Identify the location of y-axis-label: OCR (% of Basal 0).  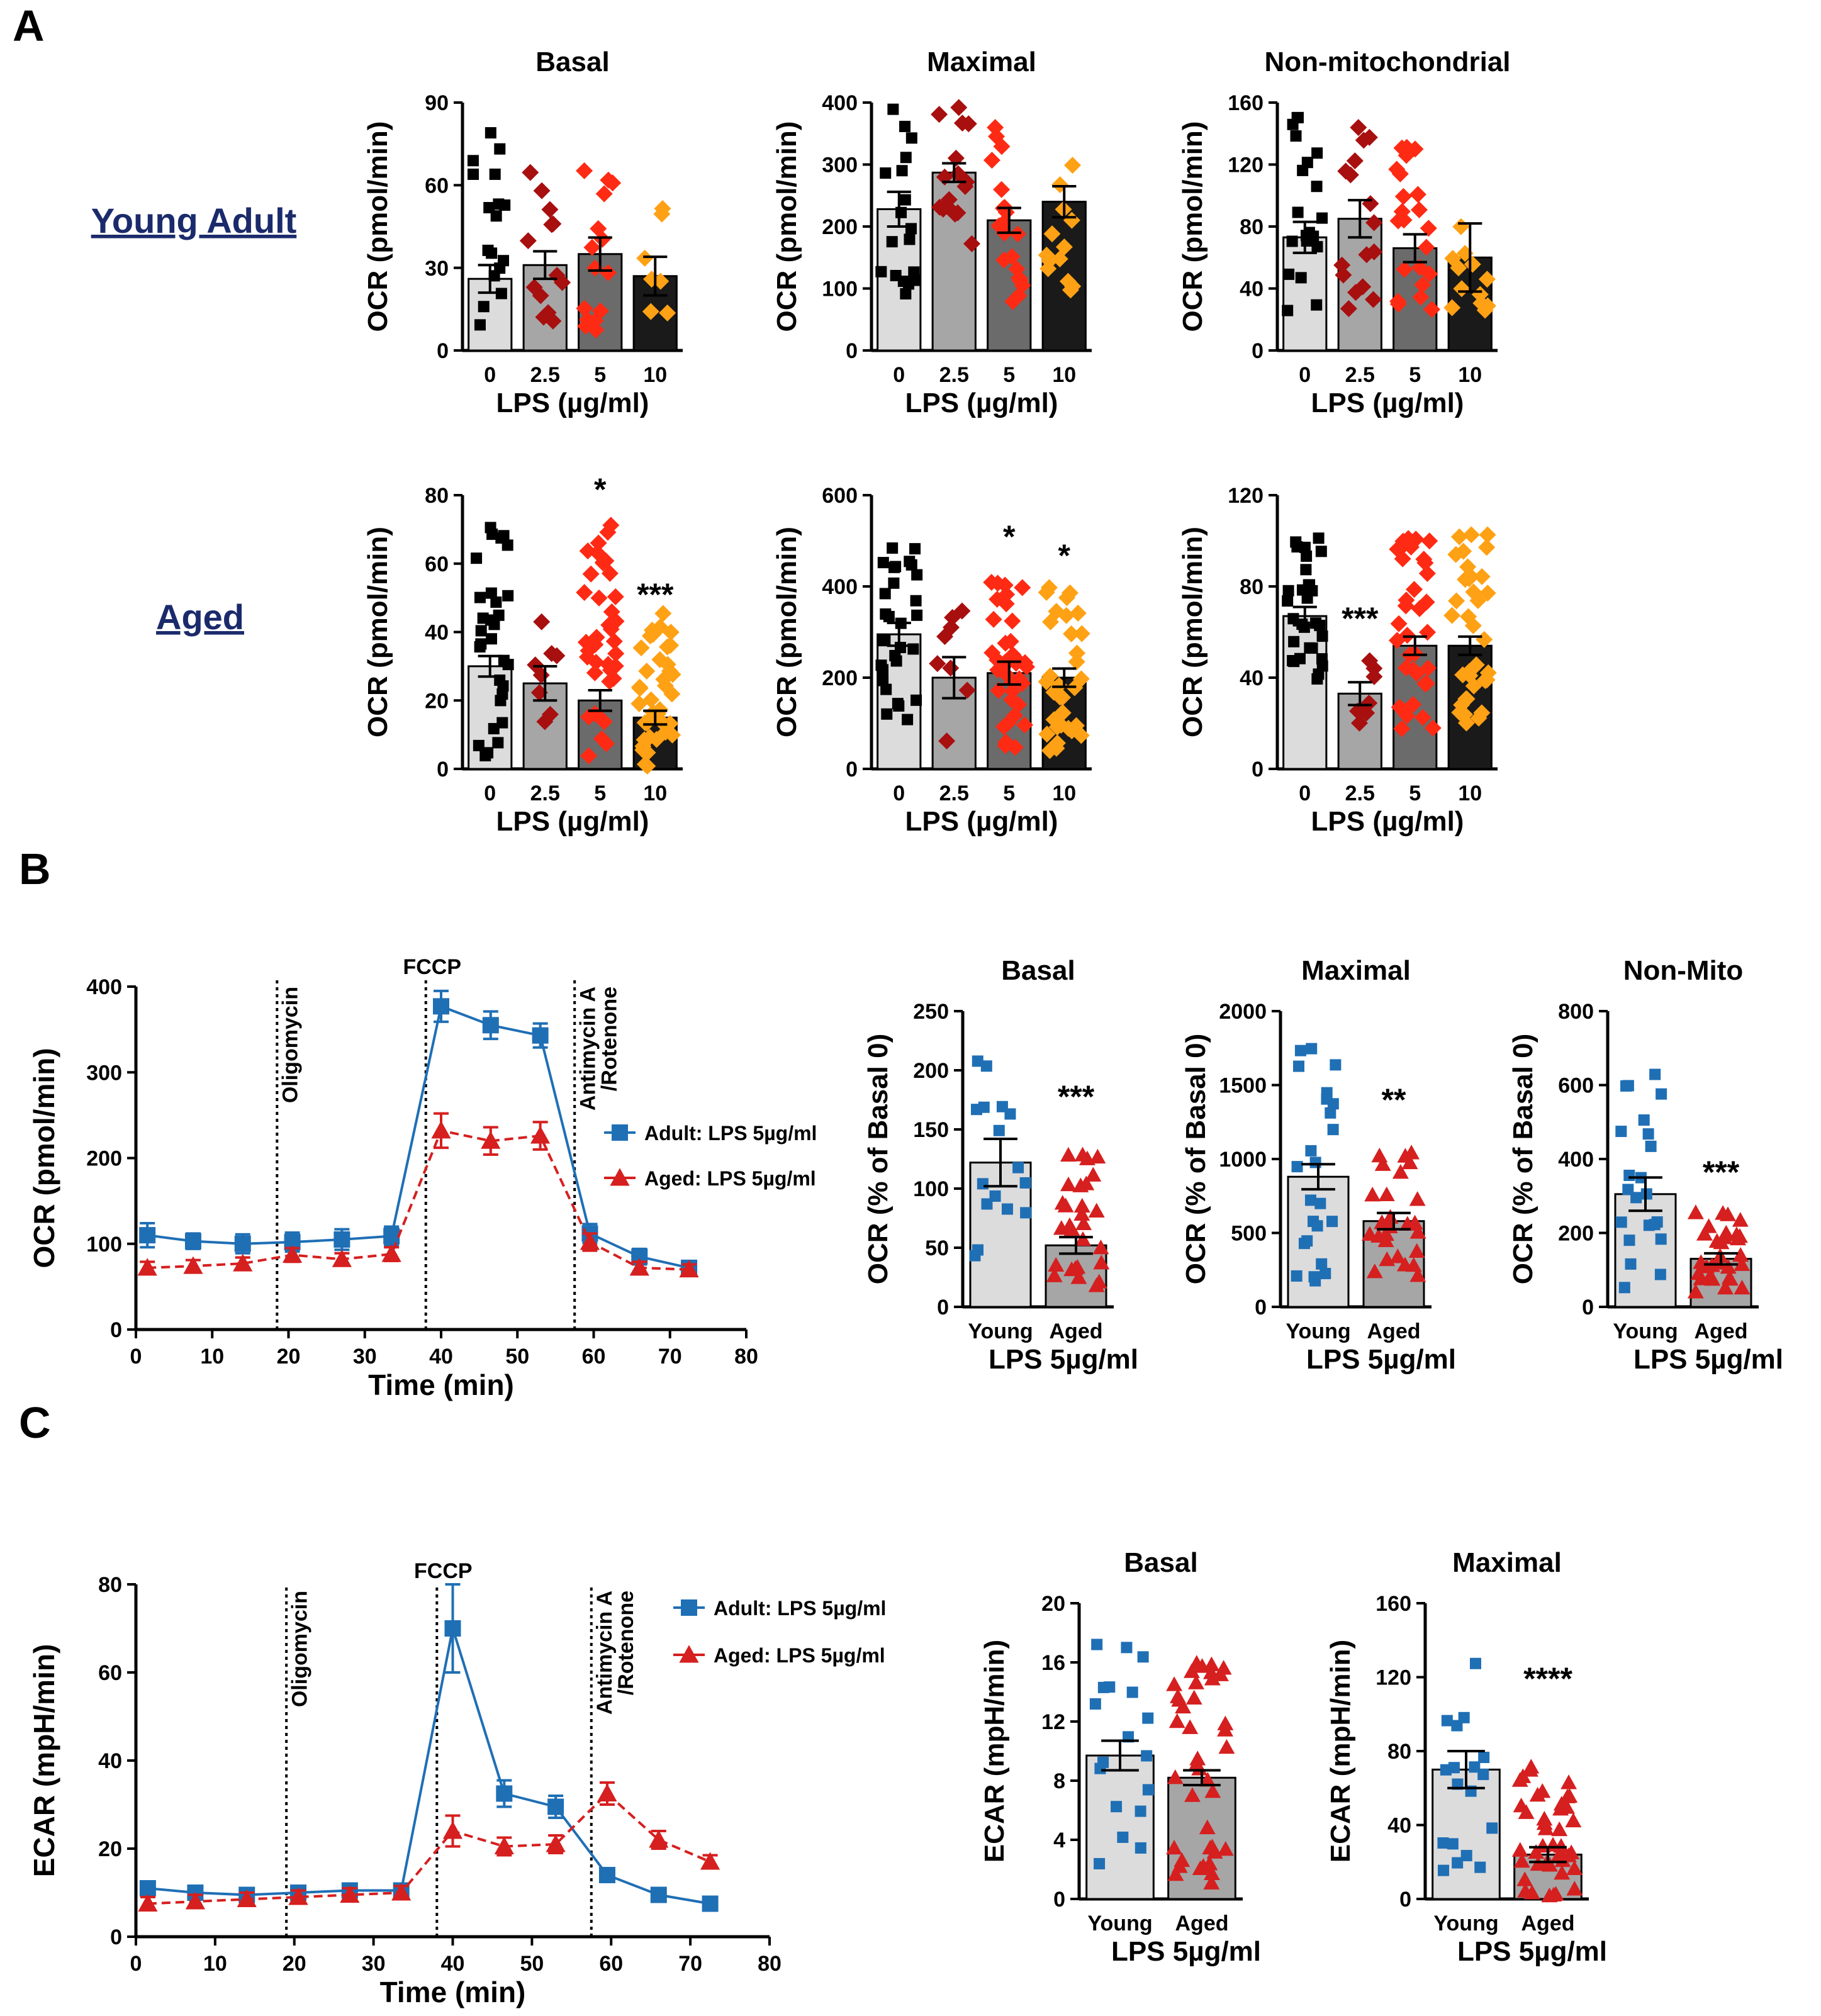
(1523, 1159).